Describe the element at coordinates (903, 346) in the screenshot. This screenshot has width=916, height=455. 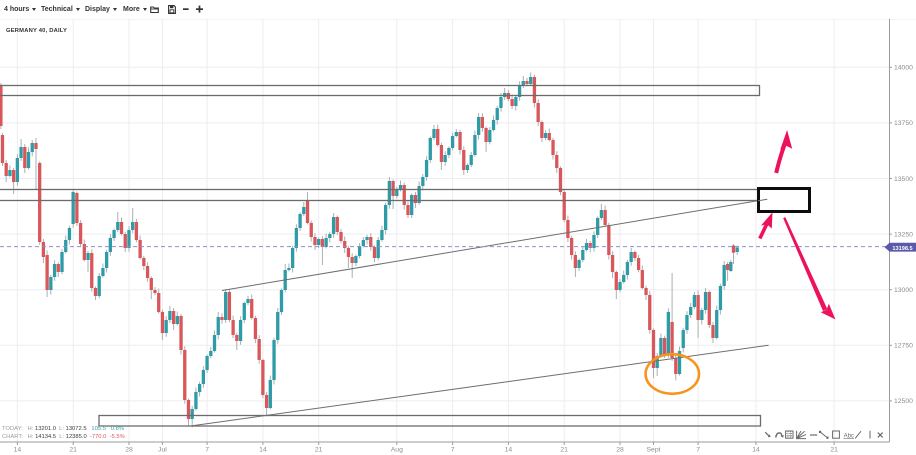
I see `svg-text: 12750` at that location.